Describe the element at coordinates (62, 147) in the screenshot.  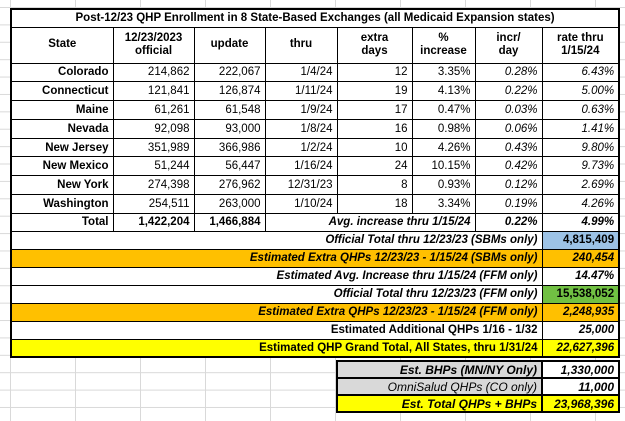
I see `cell-state: New Jersey` at that location.